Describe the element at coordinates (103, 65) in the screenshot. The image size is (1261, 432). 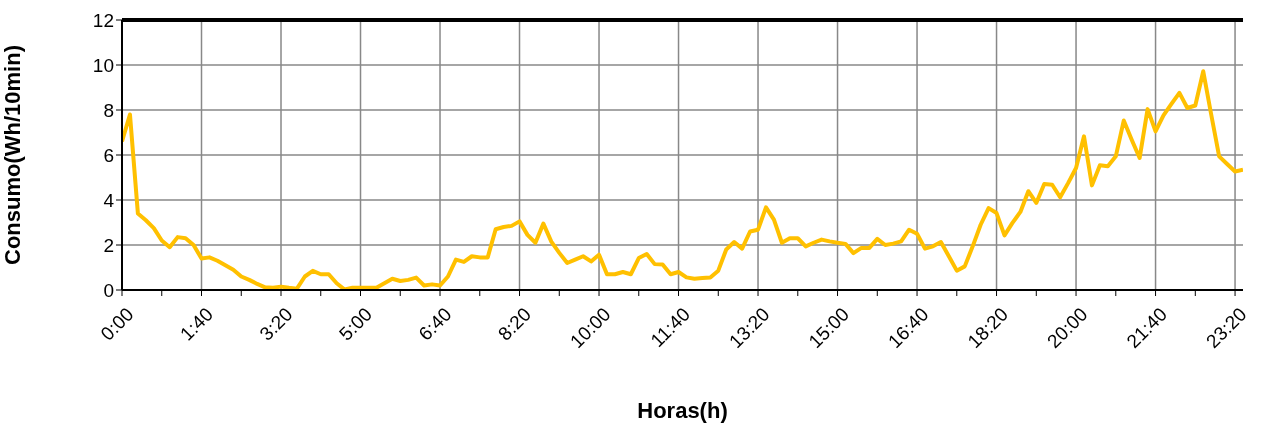
I see `y-tick-label: 10` at that location.